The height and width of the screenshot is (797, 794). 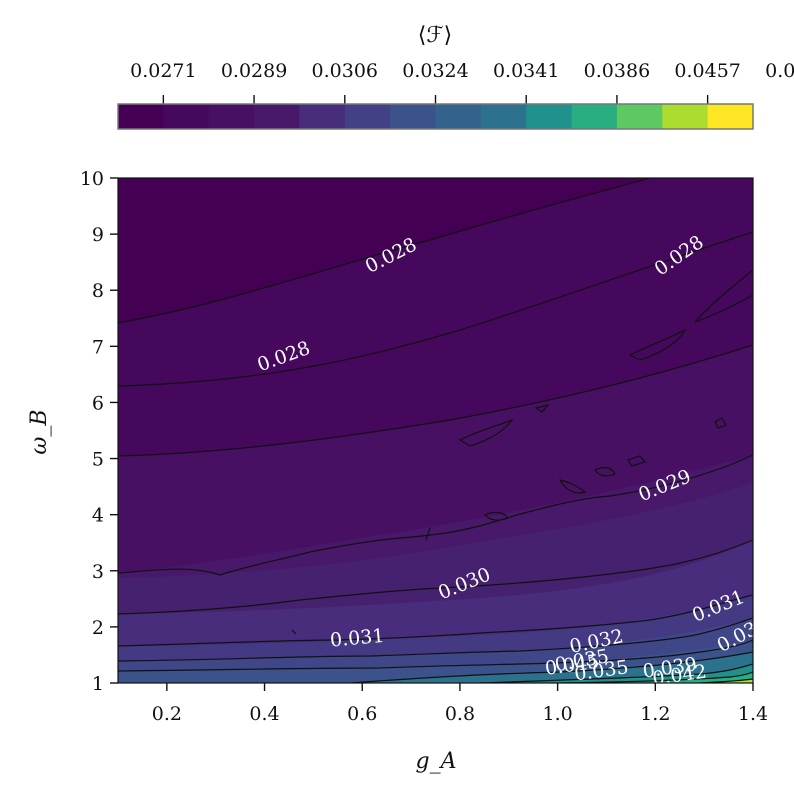 I want to click on y-tick-label: 5, so click(x=98, y=460).